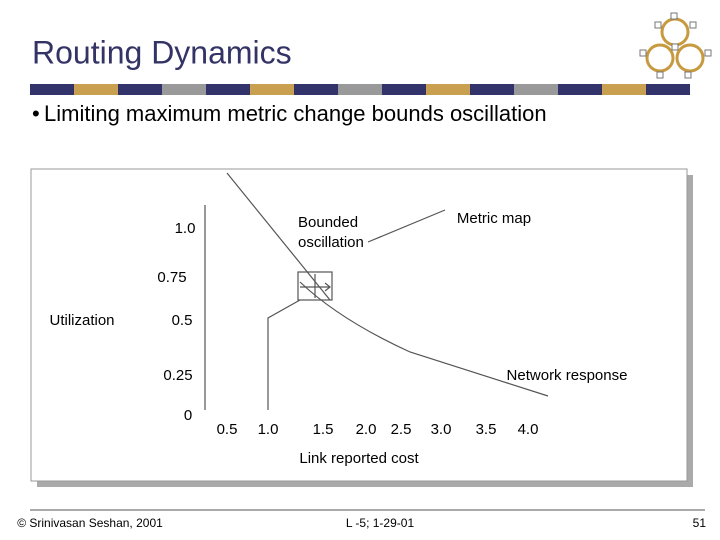  Describe the element at coordinates (494, 218) in the screenshot. I see `annotation: Metric map` at that location.